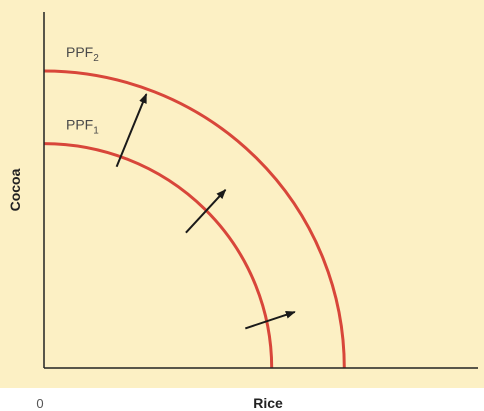  Describe the element at coordinates (82, 54) in the screenshot. I see `ppf-label-2: PPF2` at that location.